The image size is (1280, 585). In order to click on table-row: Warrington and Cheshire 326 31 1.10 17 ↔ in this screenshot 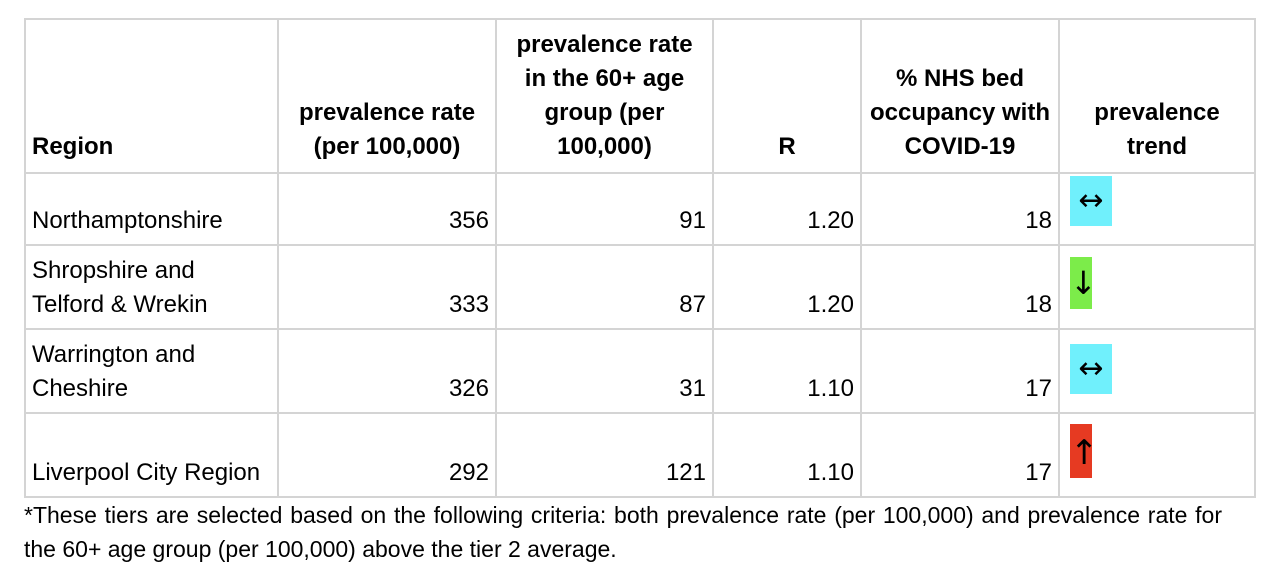, I will do `click(640, 371)`.